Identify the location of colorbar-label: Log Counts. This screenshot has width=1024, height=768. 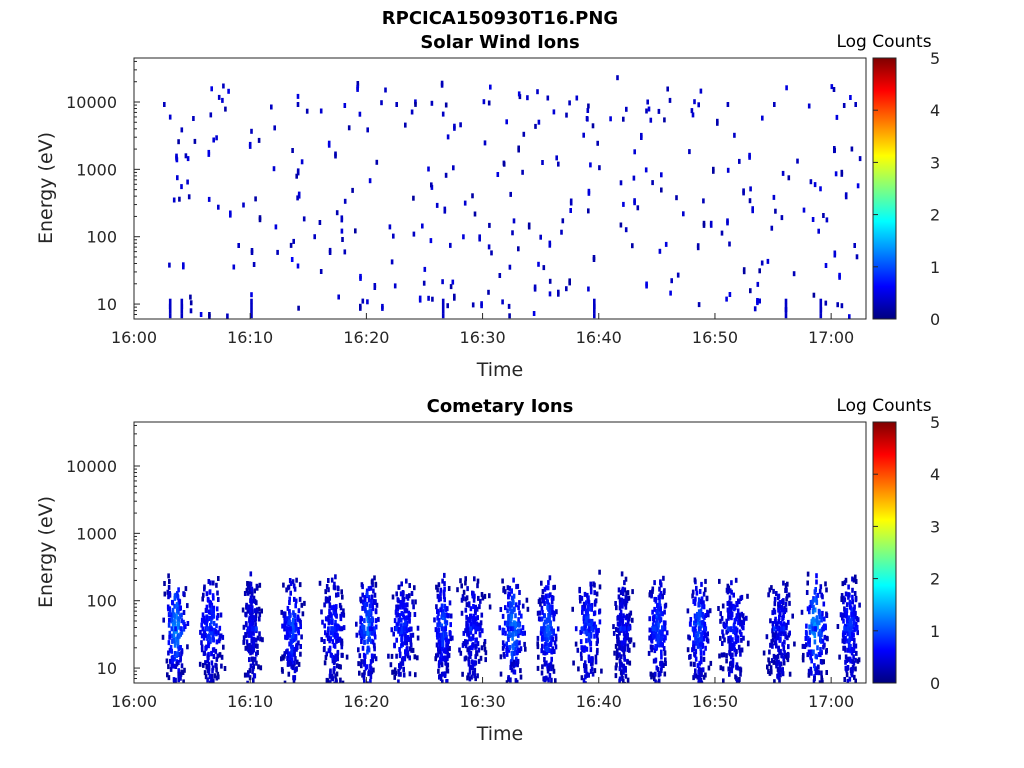
(883, 42).